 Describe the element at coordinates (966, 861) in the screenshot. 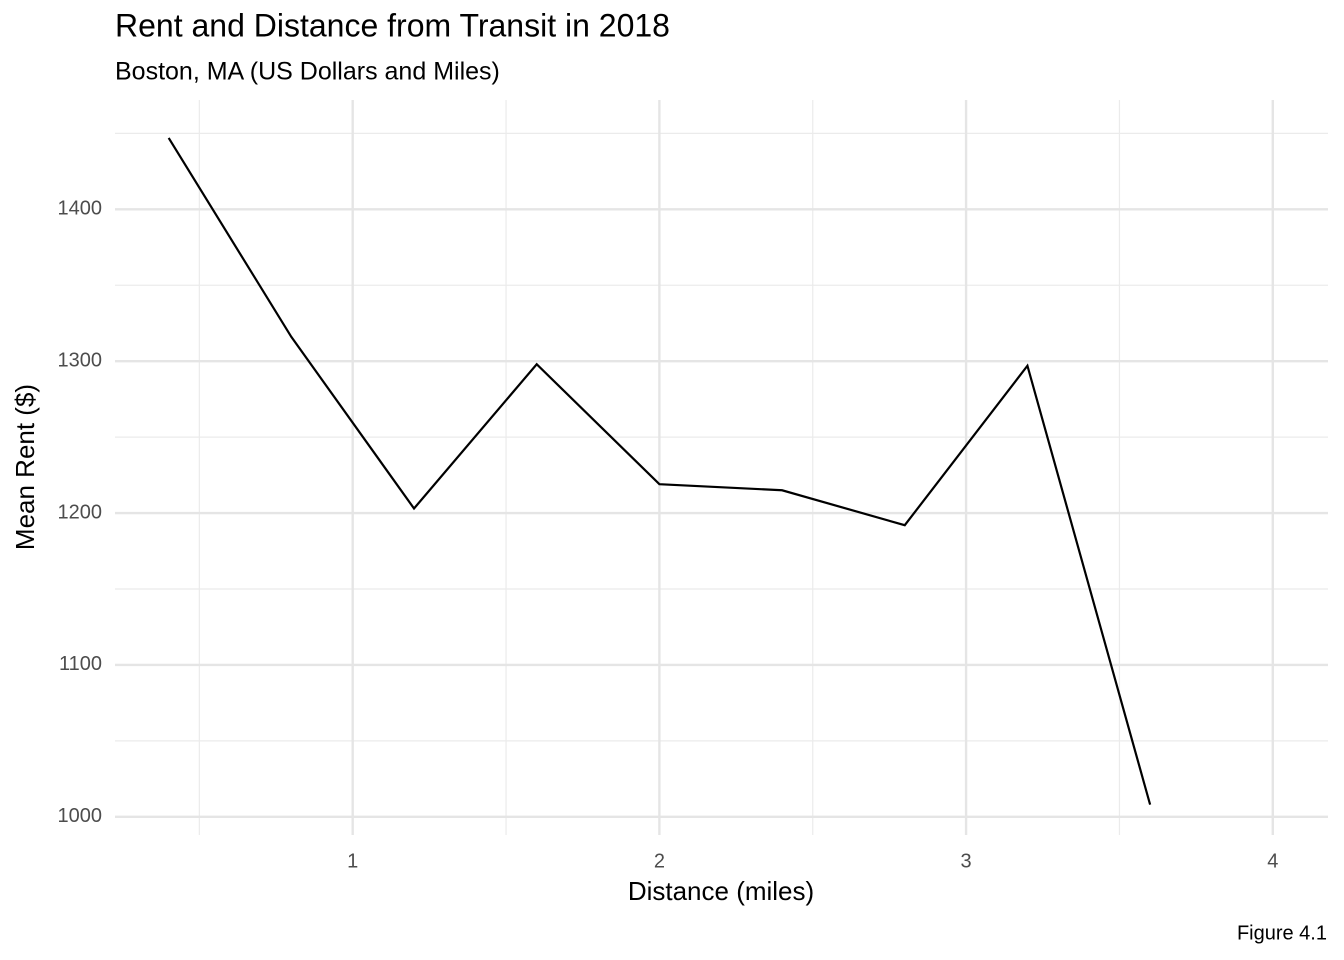

I see `x-tick-label: 3` at that location.